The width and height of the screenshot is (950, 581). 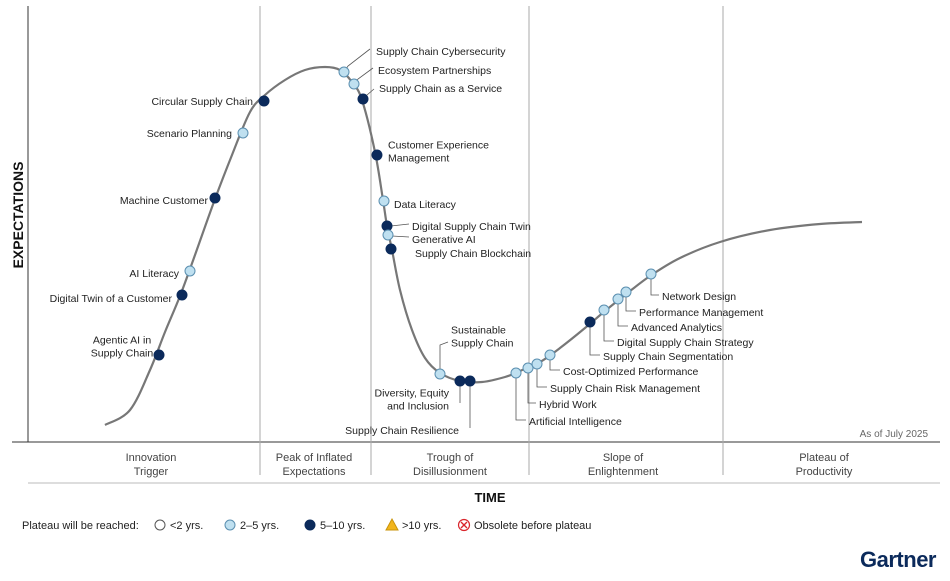 What do you see at coordinates (418, 407) in the screenshot?
I see `tech-label: and Inclusion` at bounding box center [418, 407].